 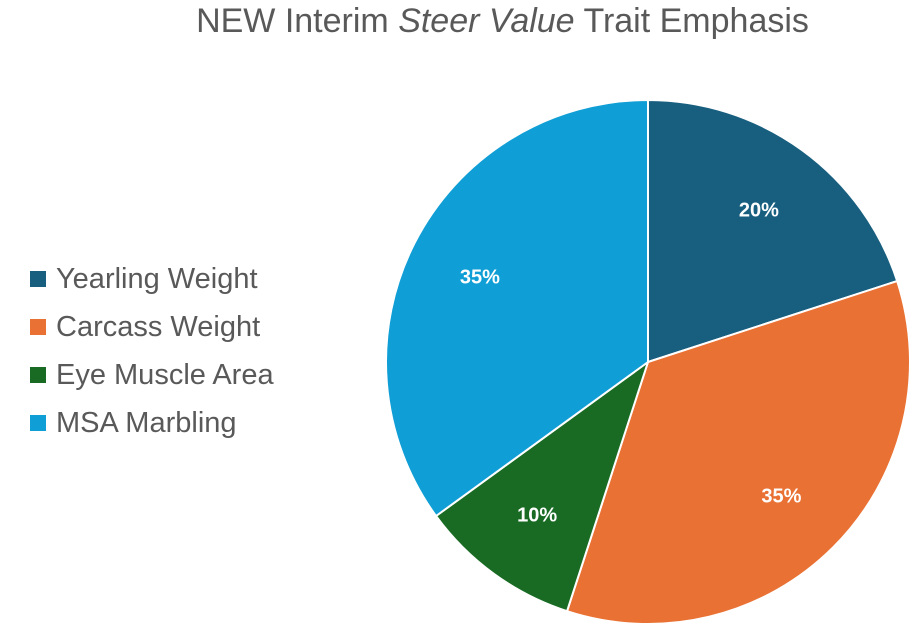 I want to click on legend-label-yearling-weight: Yearling Weight, so click(x=157, y=278).